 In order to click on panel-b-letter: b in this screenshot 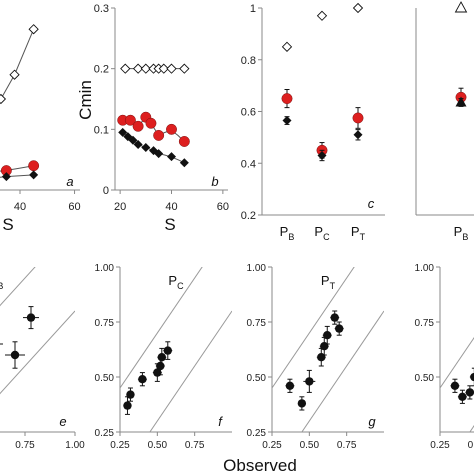, I will do `click(214, 181)`.